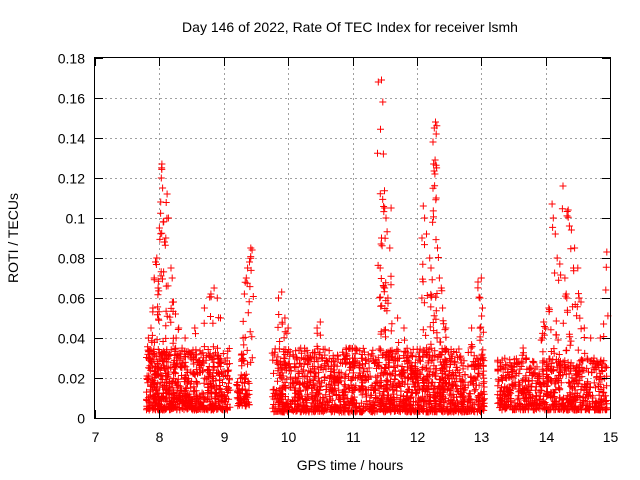  Describe the element at coordinates (71, 379) in the screenshot. I see `y-tick-label: 0.02` at that location.